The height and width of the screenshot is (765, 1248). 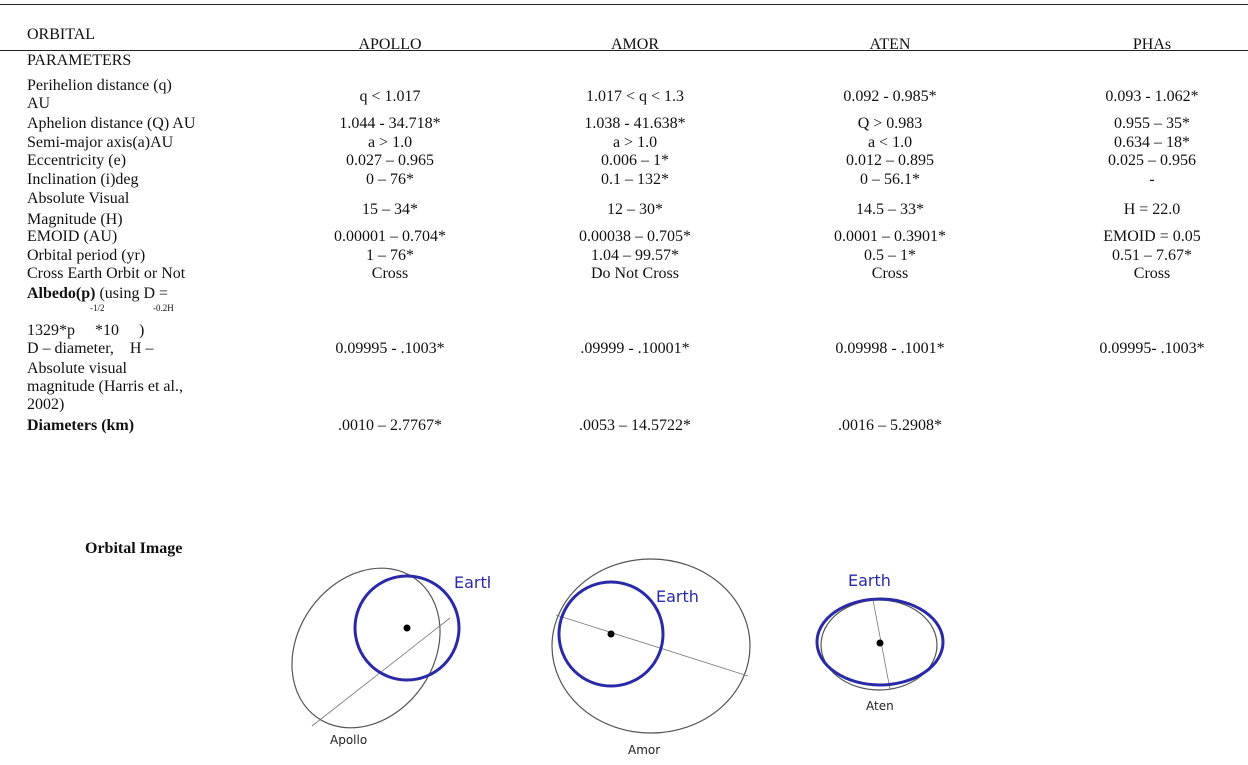 I want to click on cell-aphelion-aten: Q > 0.983, so click(x=890, y=123).